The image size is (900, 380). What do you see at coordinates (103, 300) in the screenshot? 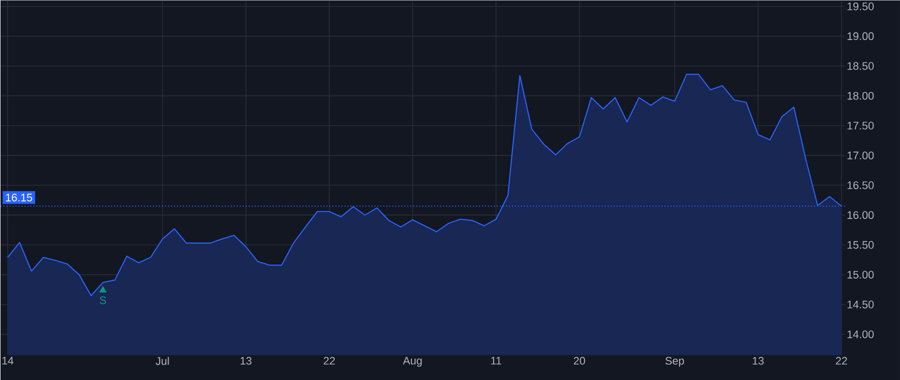
I see `series-label: S` at bounding box center [103, 300].